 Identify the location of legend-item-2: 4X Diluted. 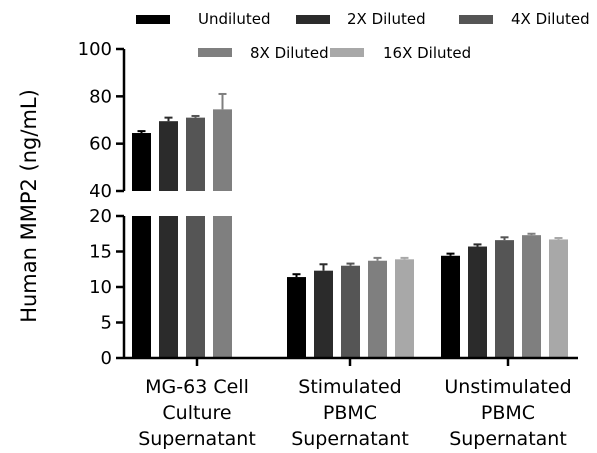
(524, 19).